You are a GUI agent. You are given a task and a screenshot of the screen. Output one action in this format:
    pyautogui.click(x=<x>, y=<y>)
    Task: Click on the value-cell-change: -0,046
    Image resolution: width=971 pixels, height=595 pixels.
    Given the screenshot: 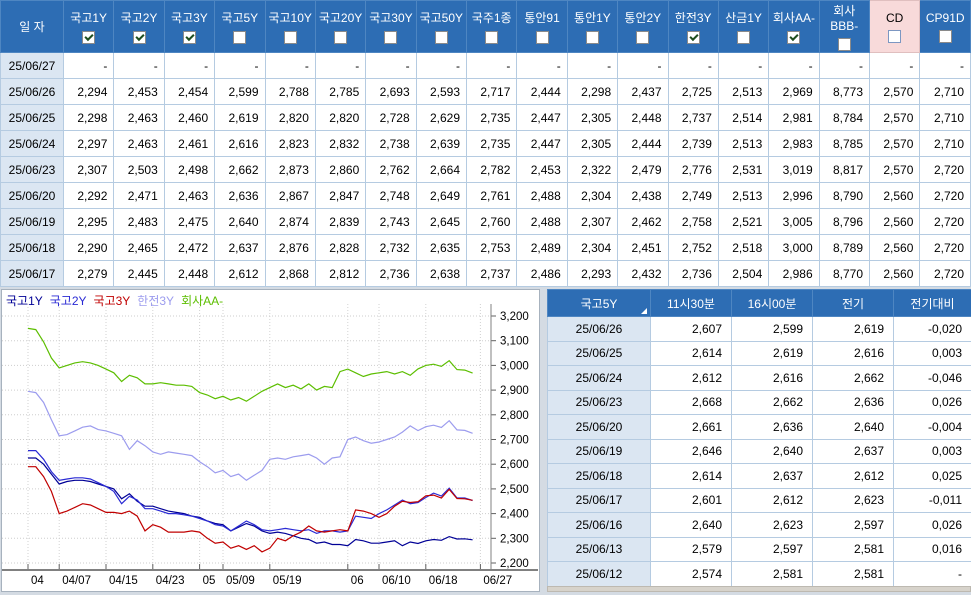 What is the action you would take?
    pyautogui.click(x=932, y=378)
    